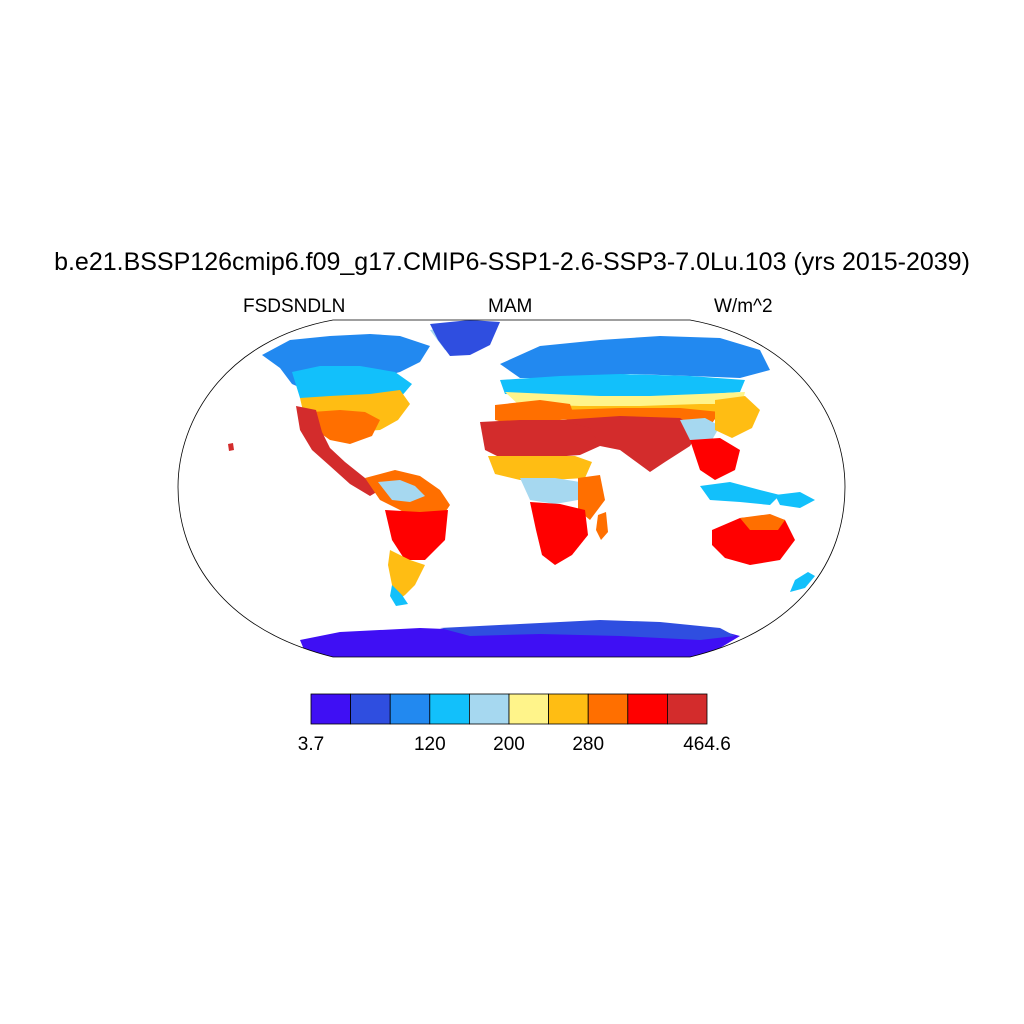 This screenshot has width=1024, height=1024. Describe the element at coordinates (740, 493) in the screenshot. I see `indonesia` at that location.